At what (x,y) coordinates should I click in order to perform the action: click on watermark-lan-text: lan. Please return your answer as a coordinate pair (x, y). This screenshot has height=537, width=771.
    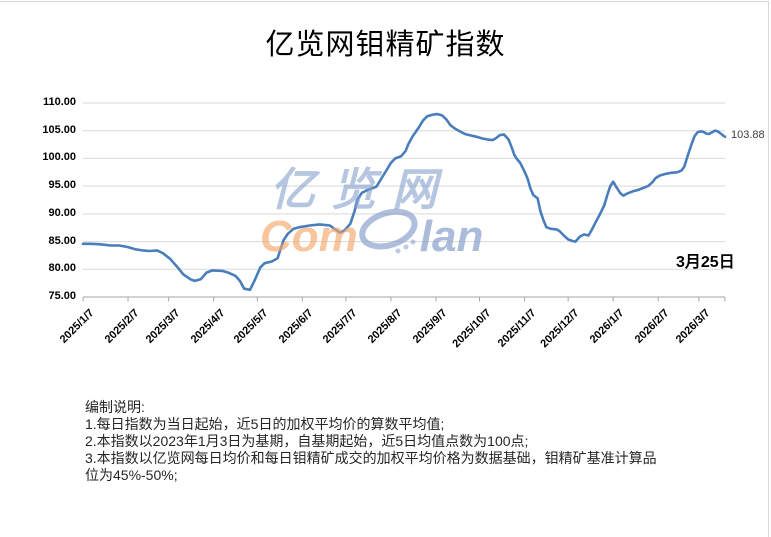
    Looking at the image, I should click on (451, 236).